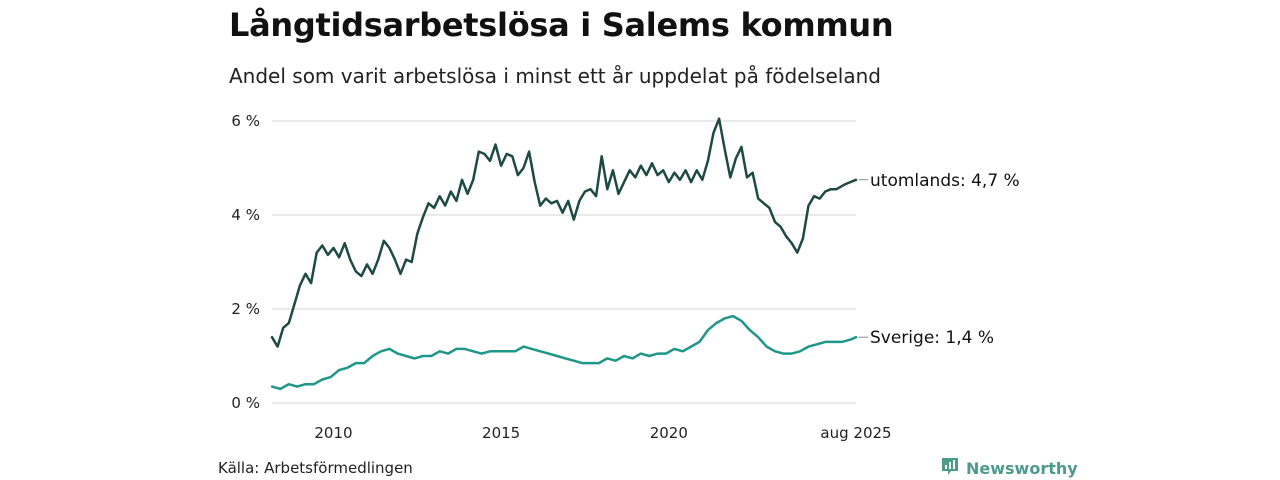  What do you see at coordinates (245, 215) in the screenshot?
I see `y-tick-label: 4 %` at bounding box center [245, 215].